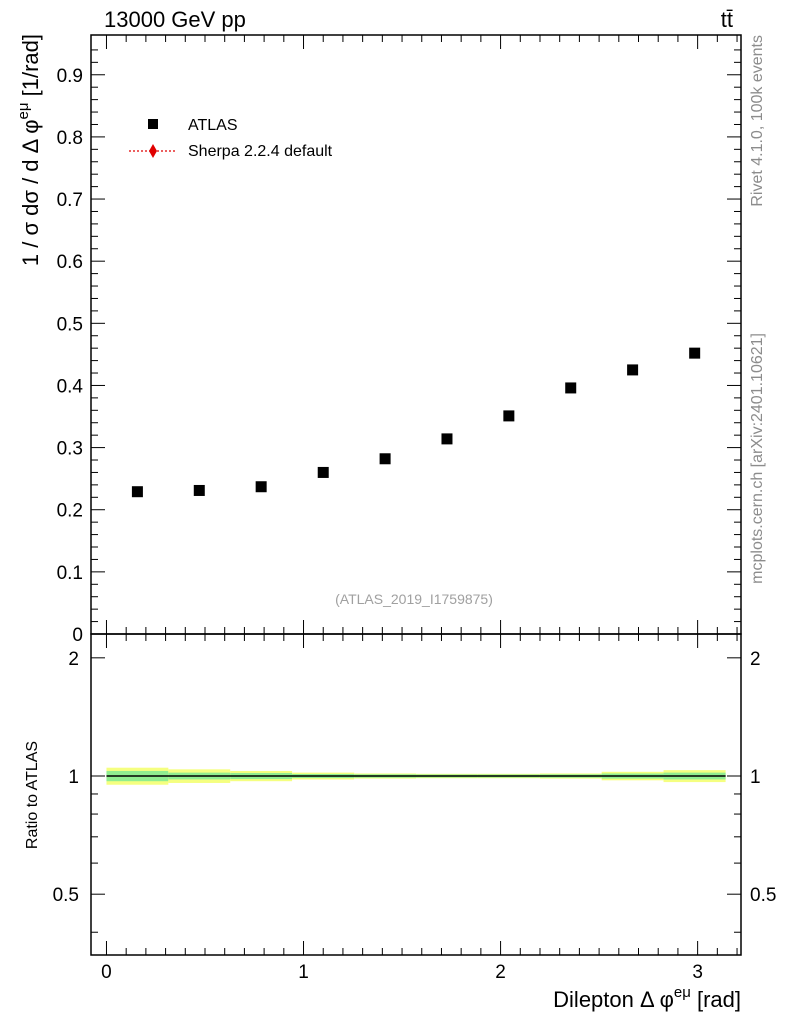 This screenshot has width=786, height=1024. What do you see at coordinates (763, 895) in the screenshot?
I see `ratio-ytick-label-right: 0.5` at bounding box center [763, 895].